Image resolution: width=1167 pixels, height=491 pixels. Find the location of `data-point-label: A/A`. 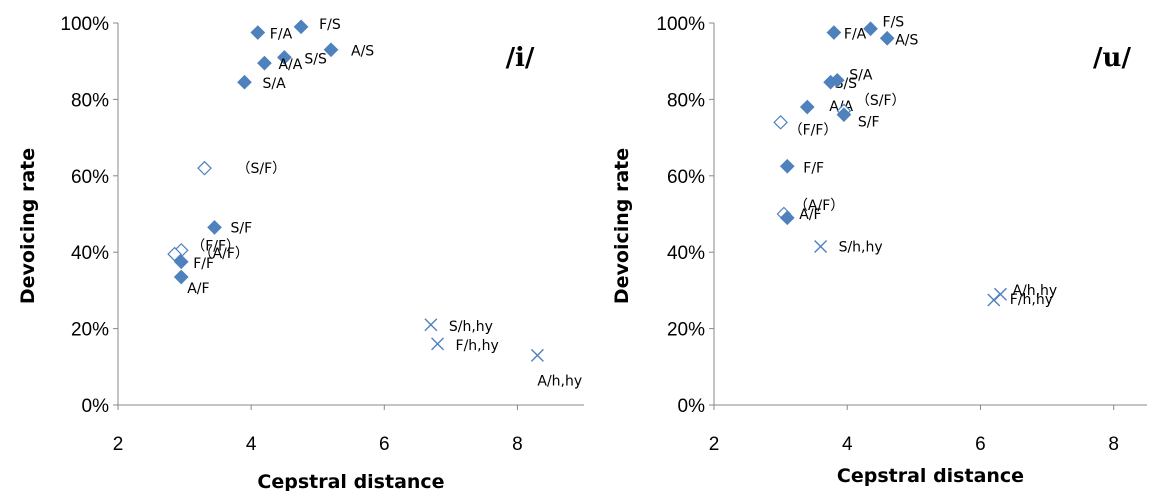

data-point-label: A/A is located at coordinates (290, 65).